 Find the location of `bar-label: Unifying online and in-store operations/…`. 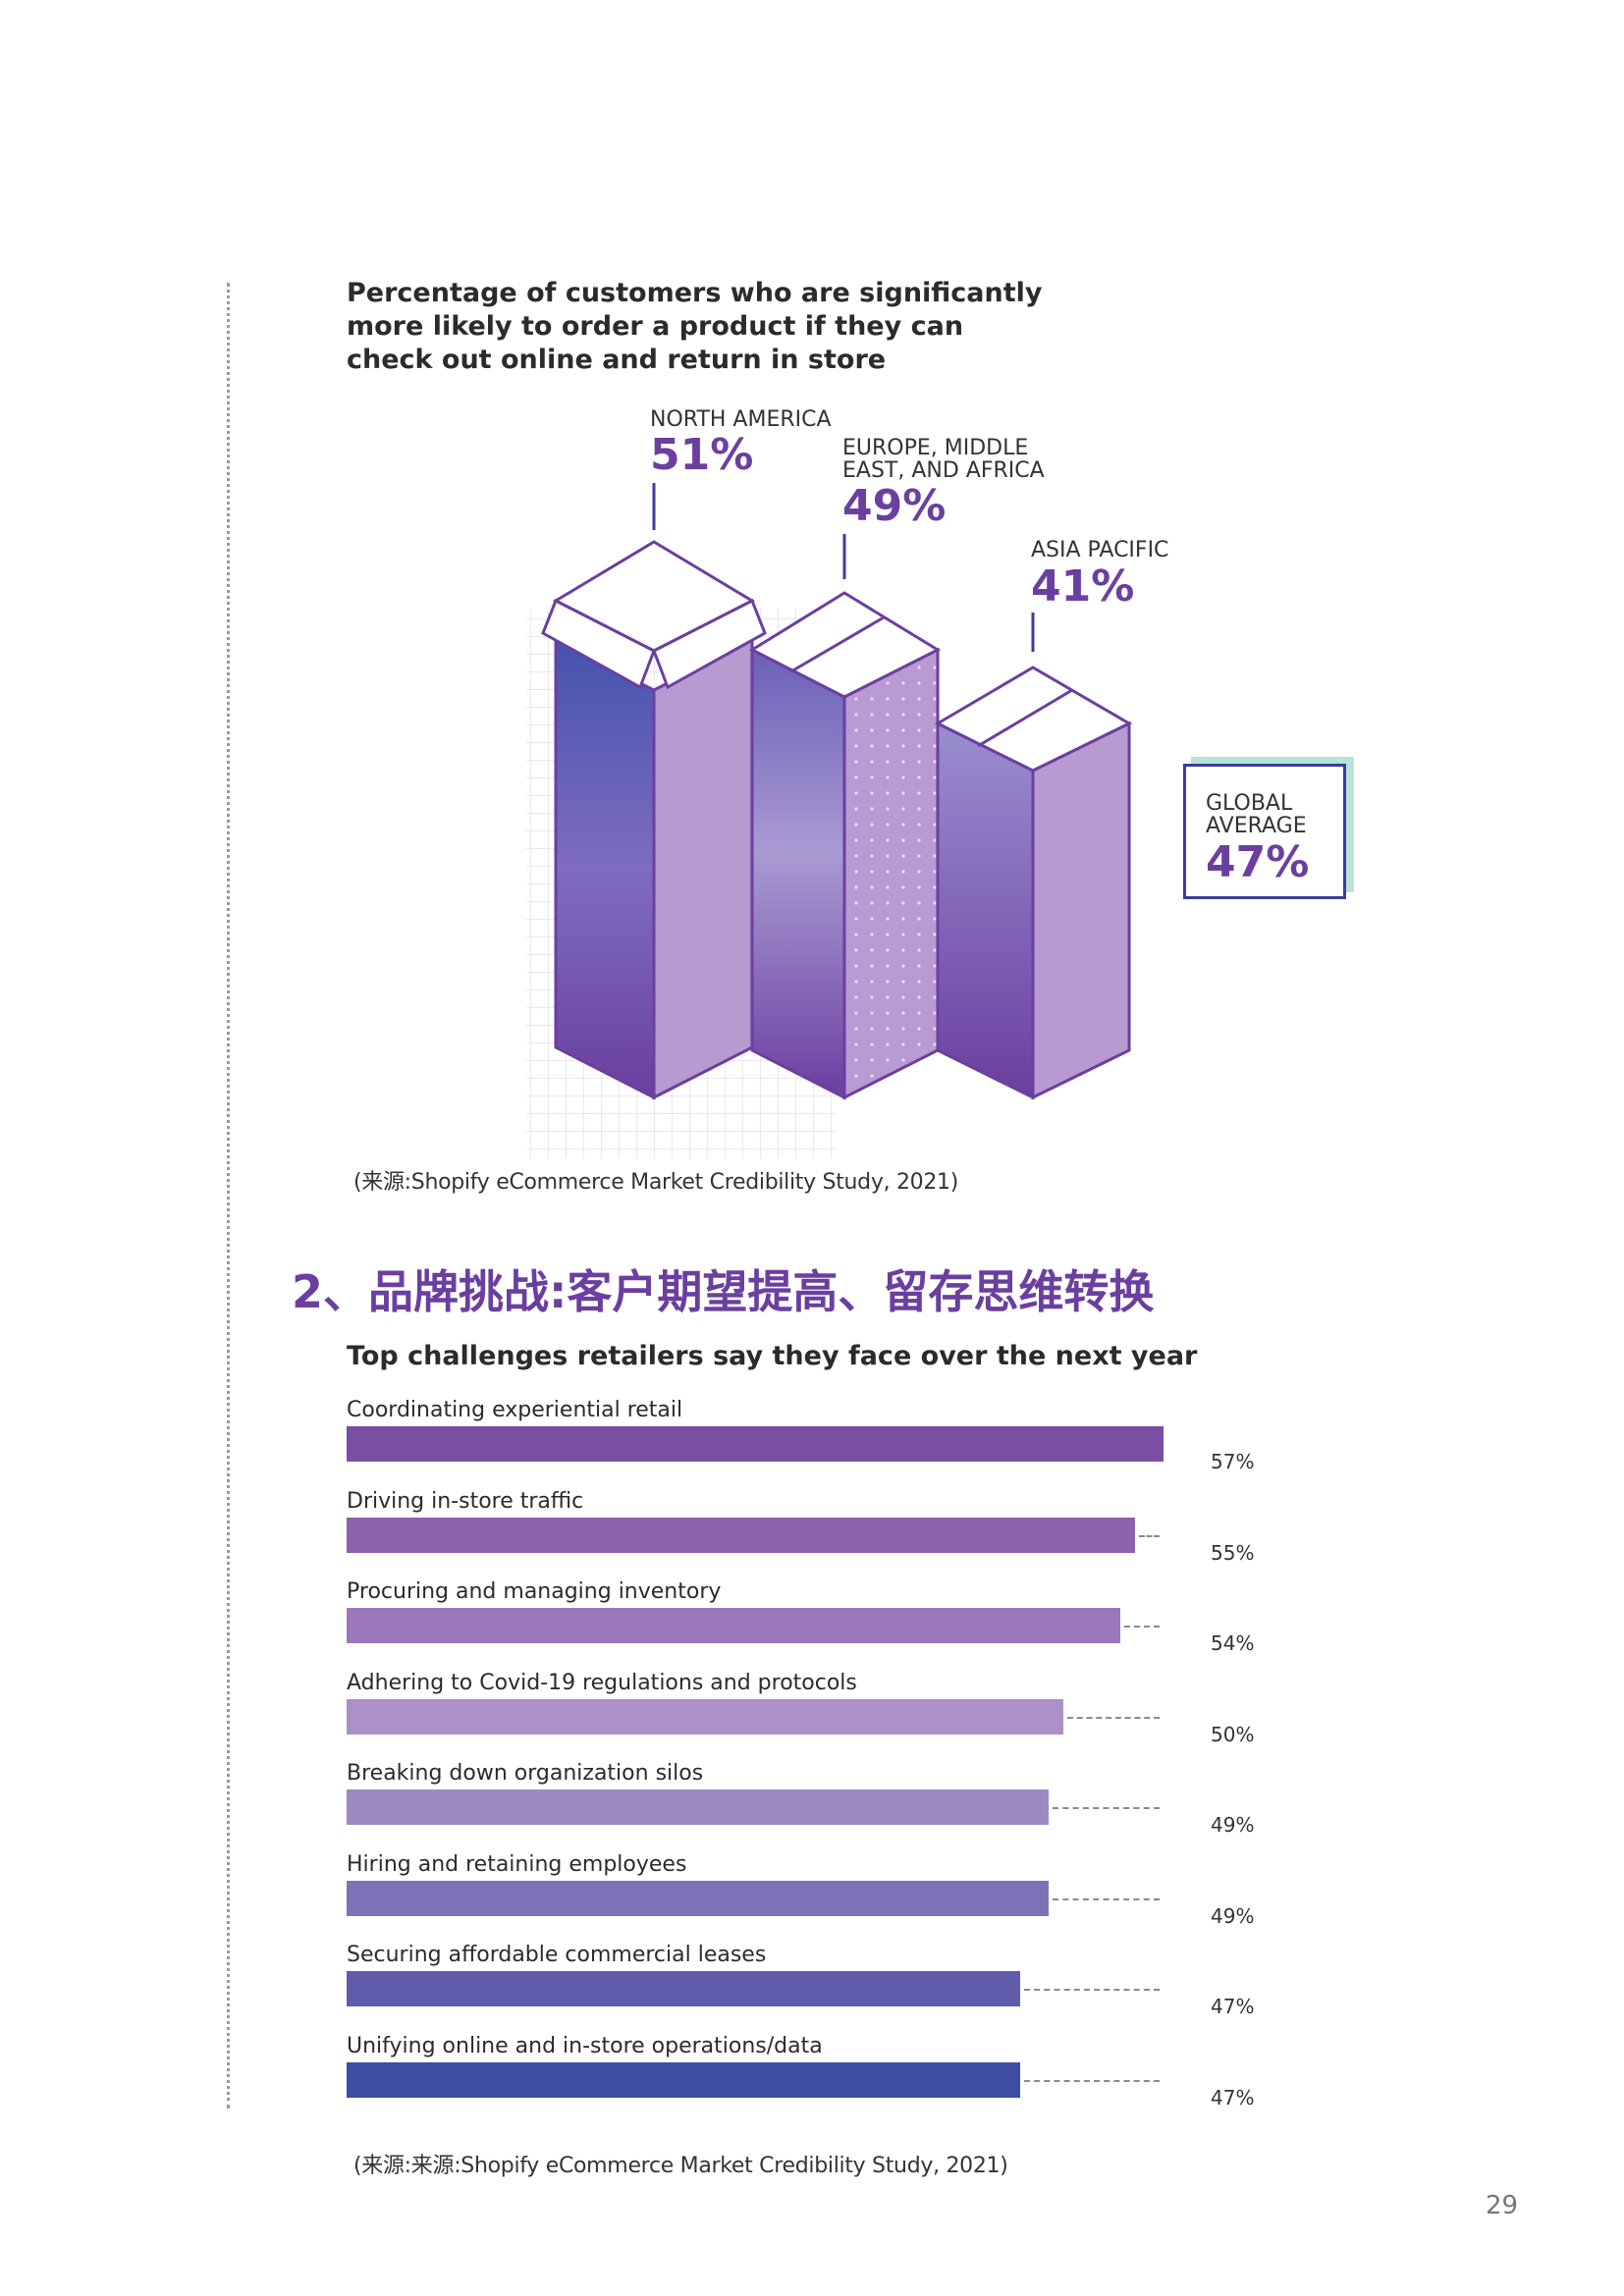

bar-label: Unifying online and in-store operations/… is located at coordinates (585, 2046).